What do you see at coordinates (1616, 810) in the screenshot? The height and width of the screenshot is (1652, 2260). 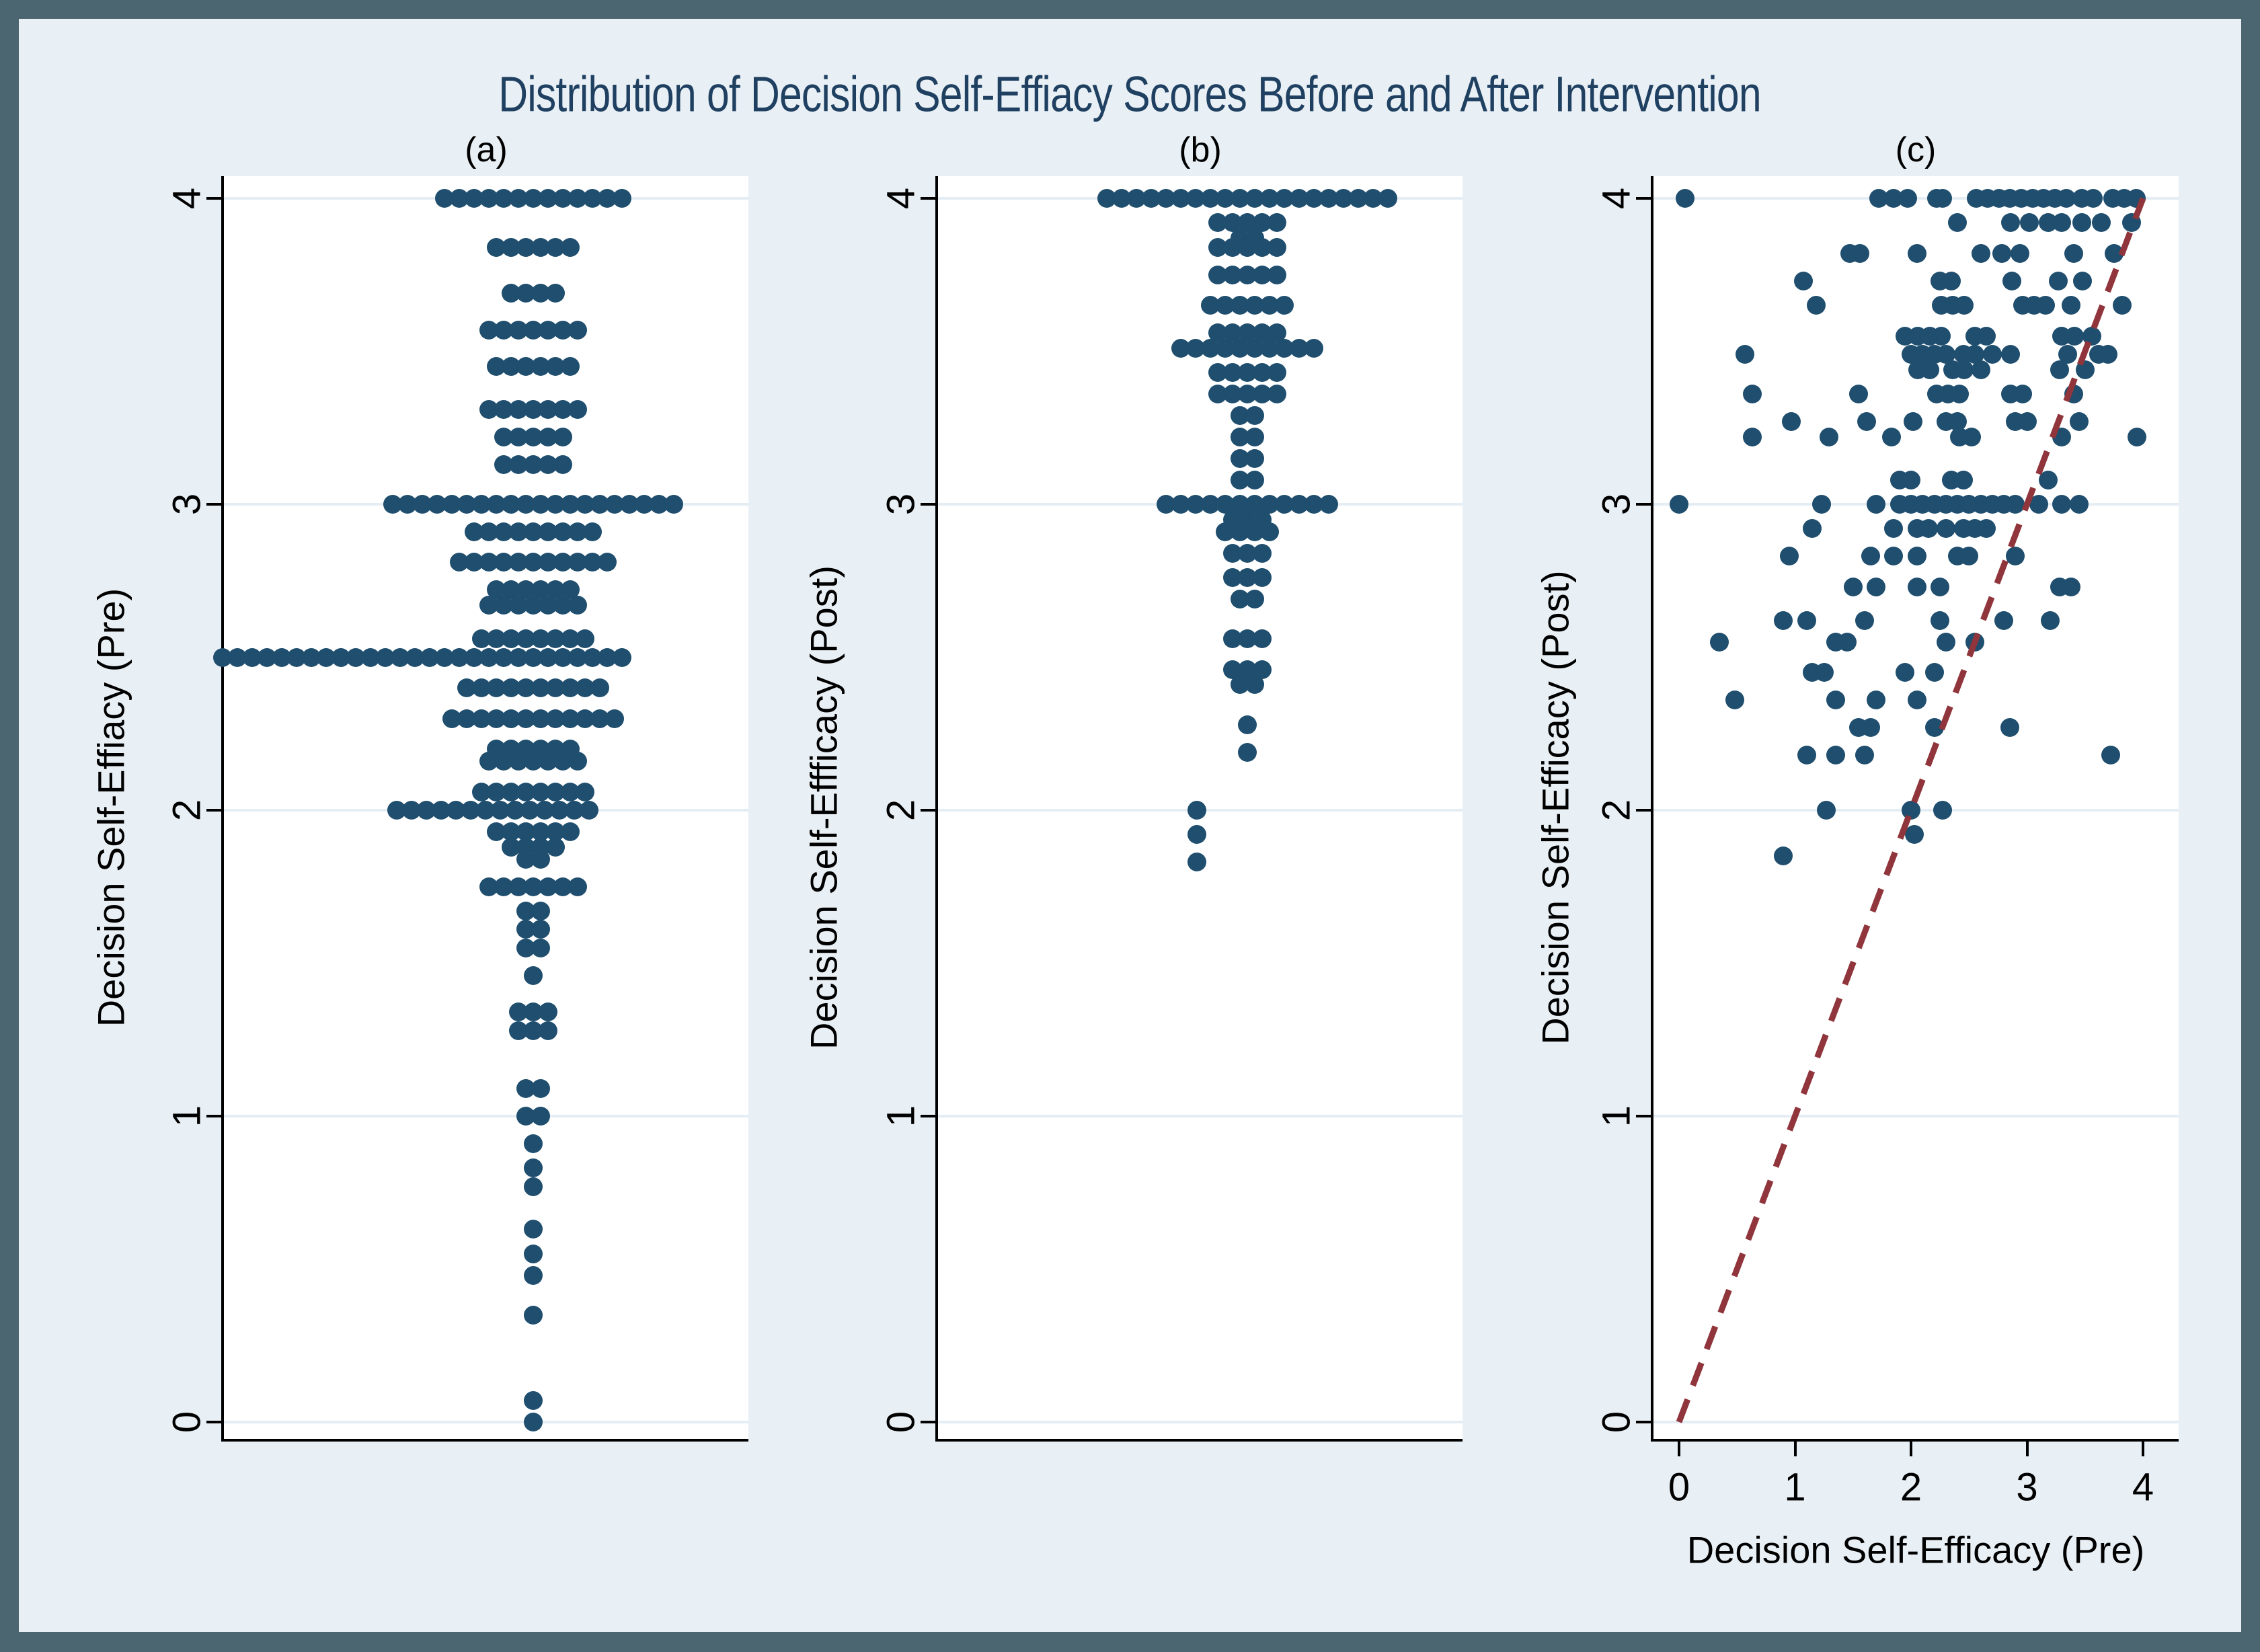 I see `y-tick-label: 2` at bounding box center [1616, 810].